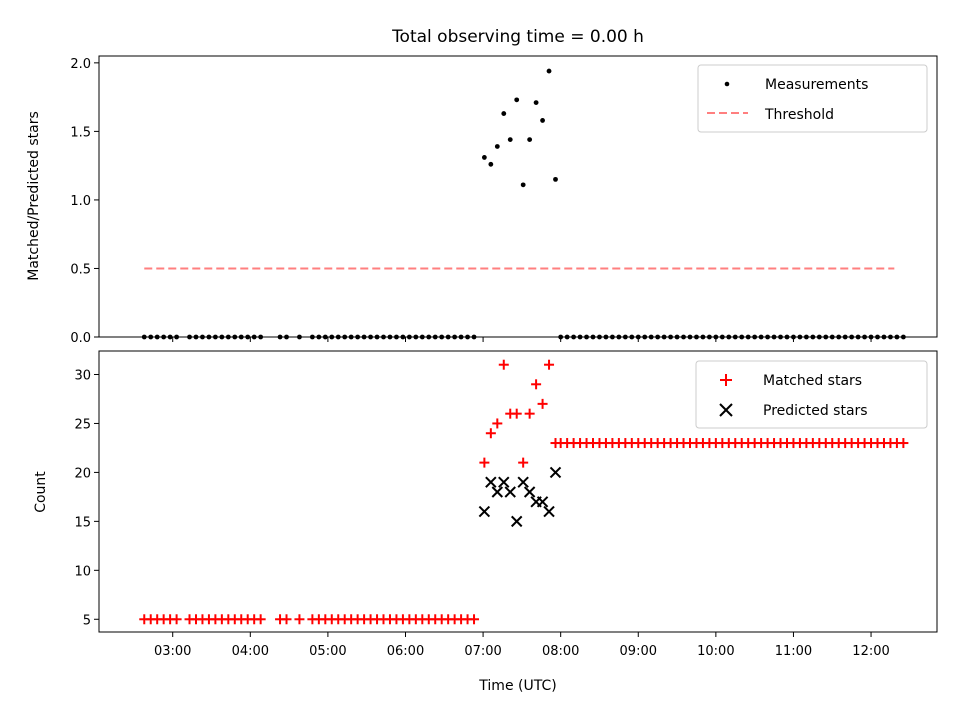 Image resolution: width=960 pixels, height=720 pixels. I want to click on ratio-x-ticks, so click(522, 339).